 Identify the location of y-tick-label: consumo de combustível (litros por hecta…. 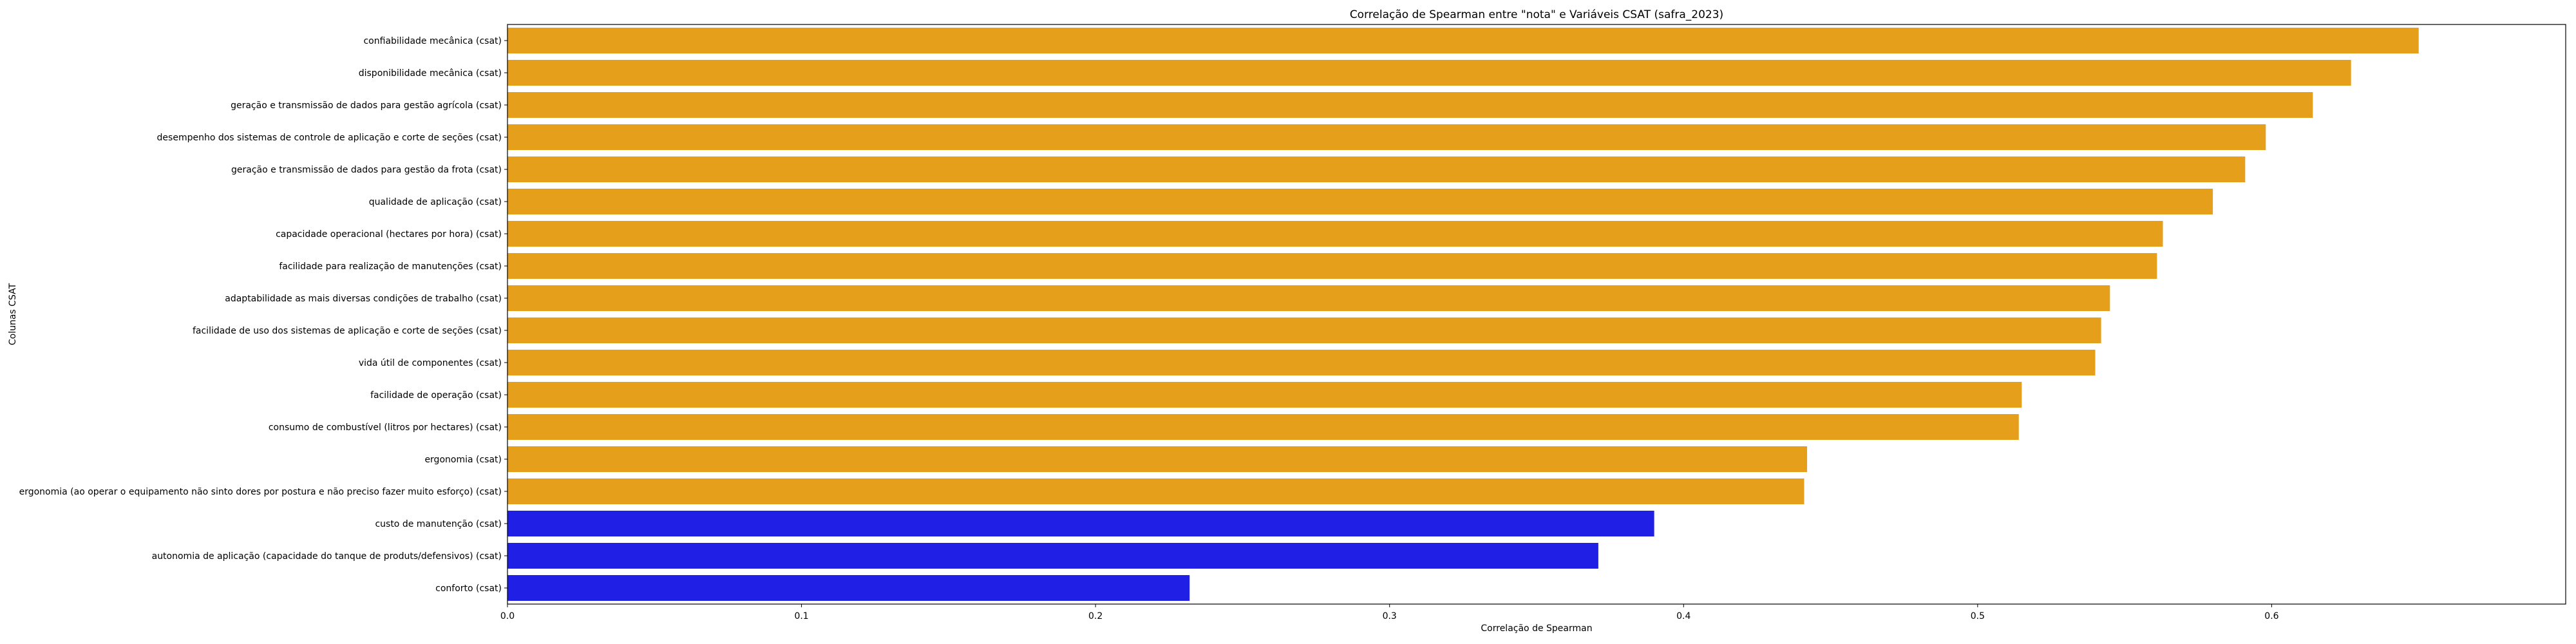
(385, 428).